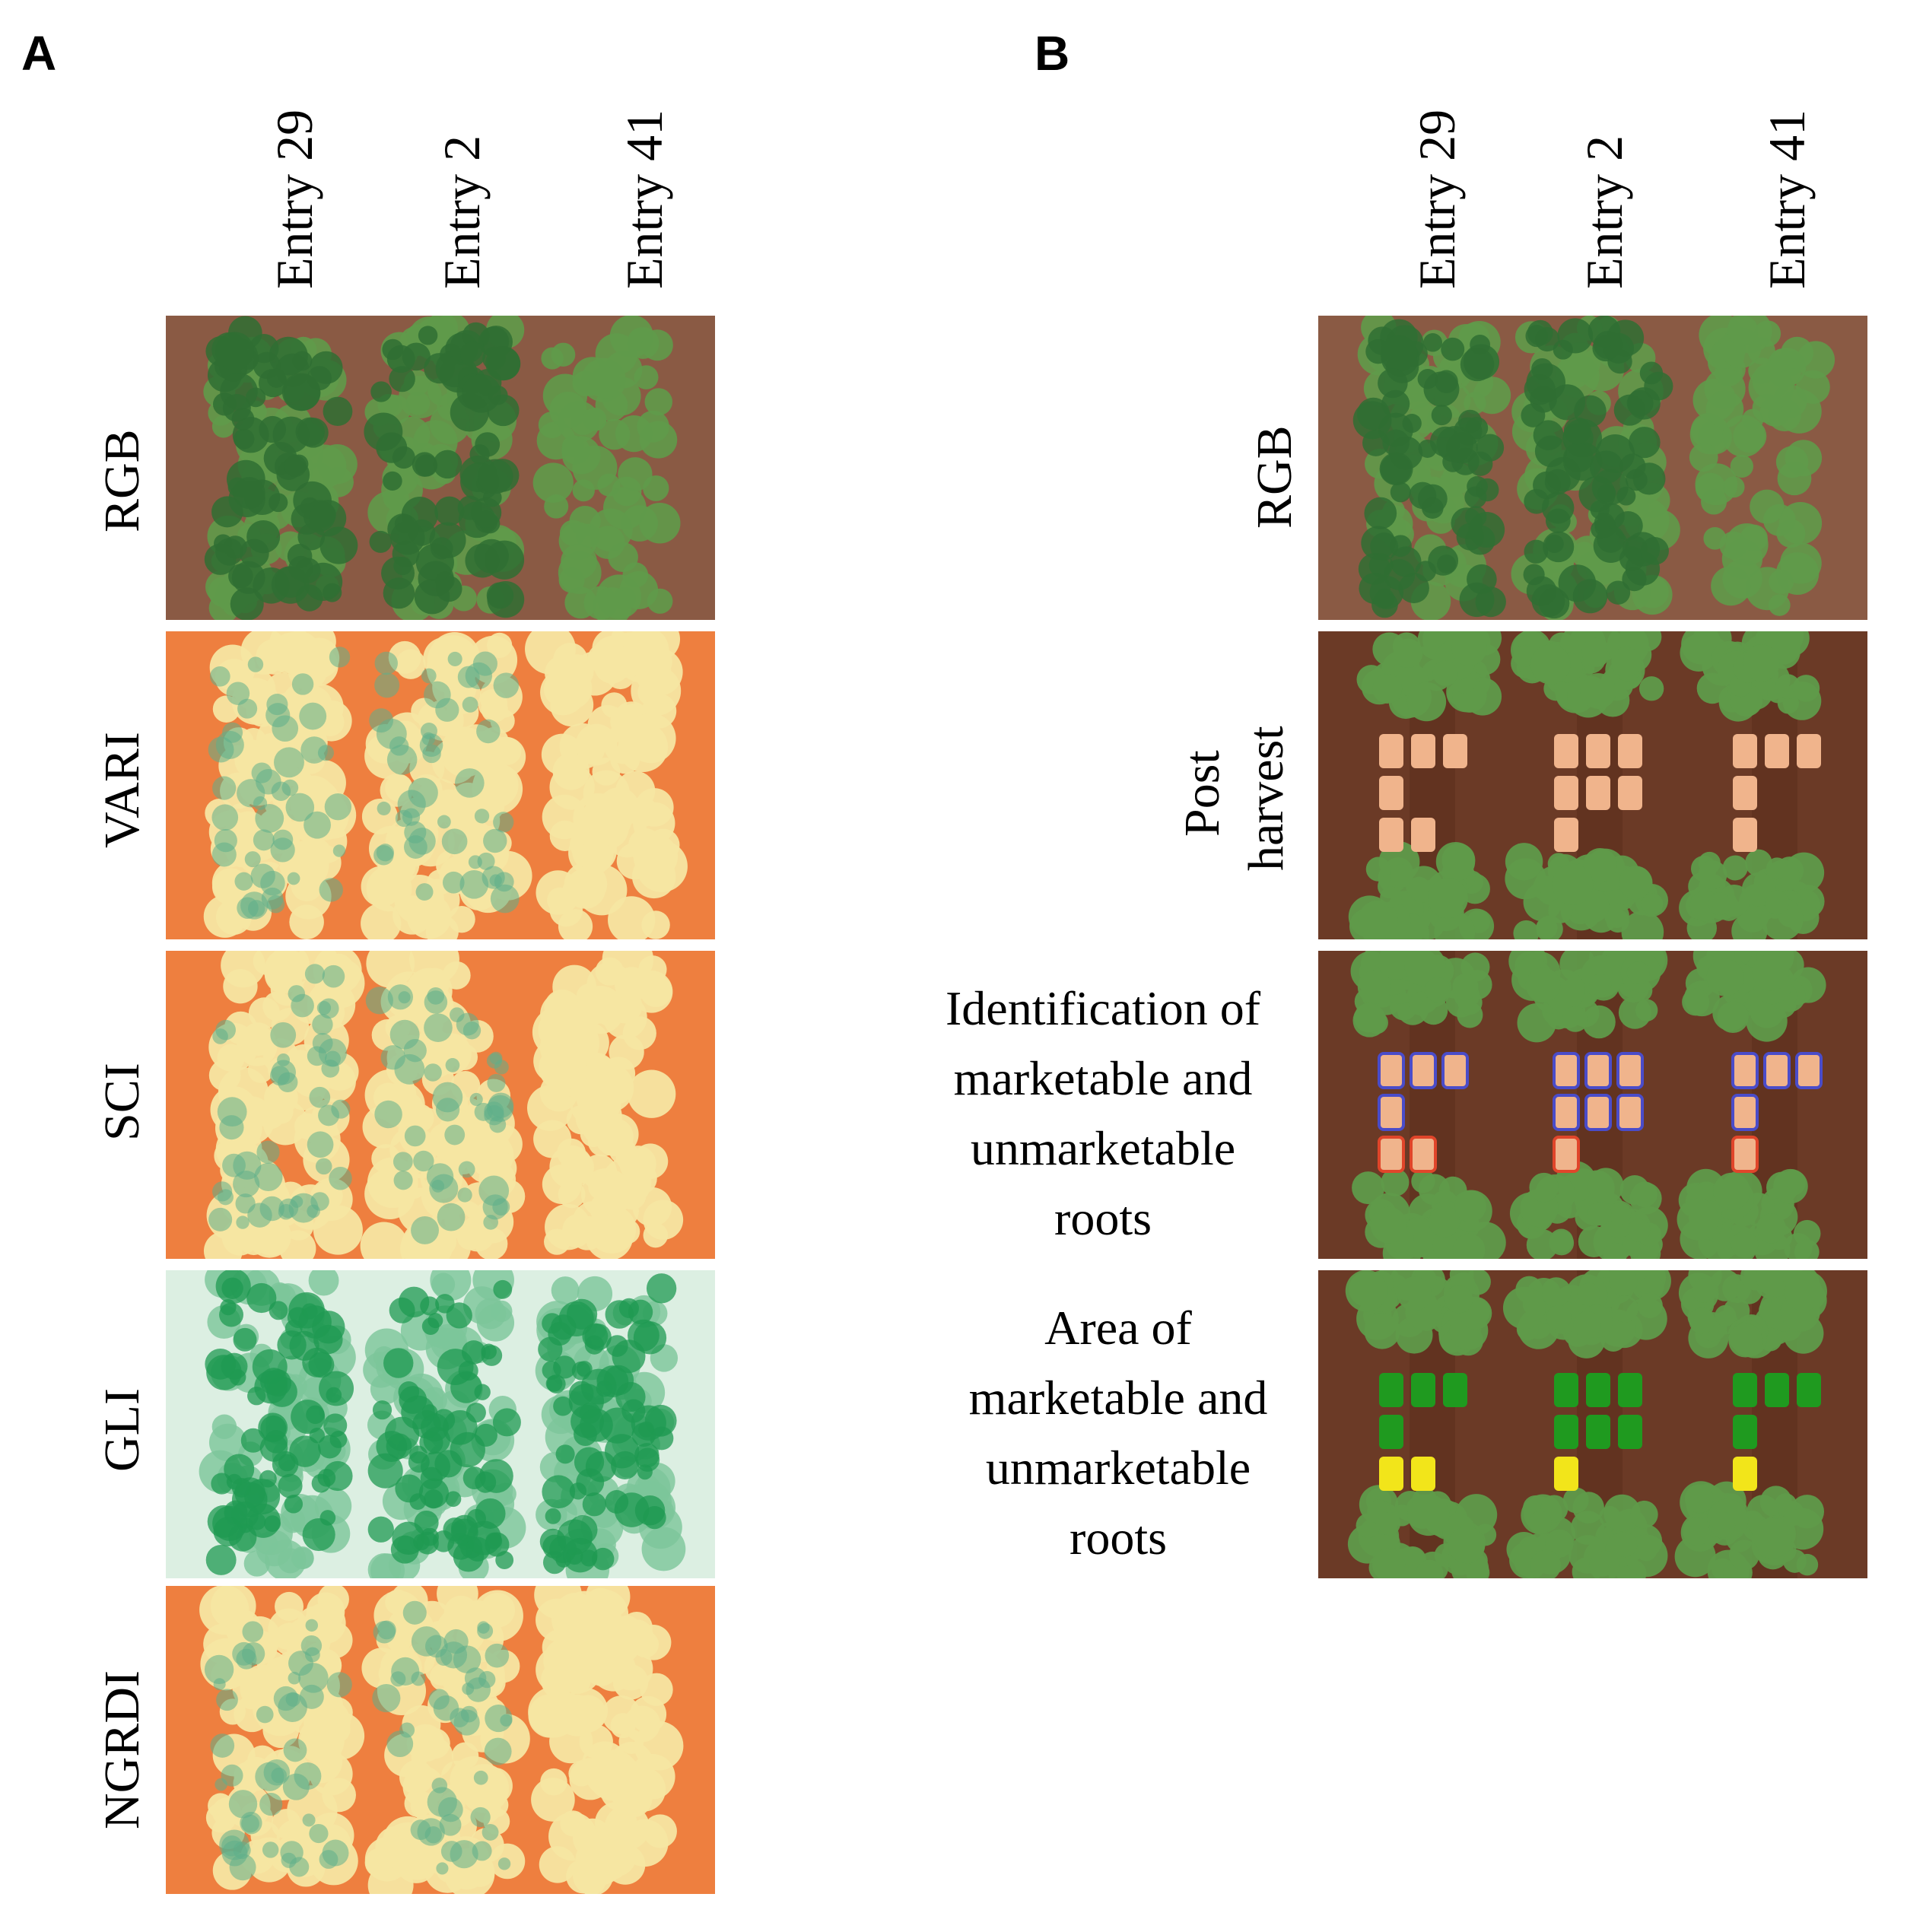  Describe the element at coordinates (440, 1105) in the screenshot. I see `panel-a-tile-sci` at that location.